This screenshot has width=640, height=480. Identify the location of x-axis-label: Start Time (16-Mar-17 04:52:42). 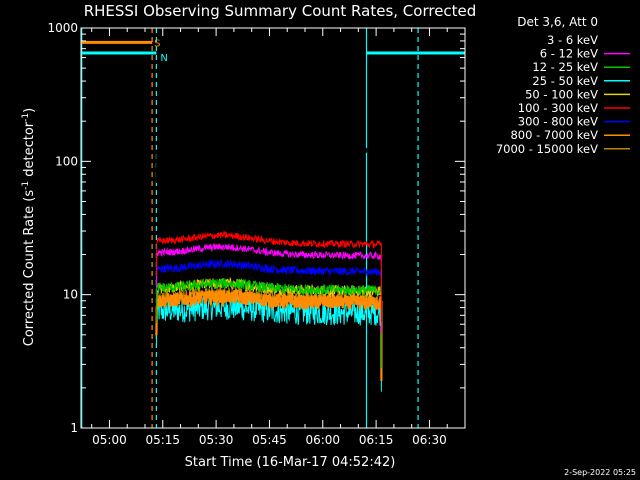
(290, 462).